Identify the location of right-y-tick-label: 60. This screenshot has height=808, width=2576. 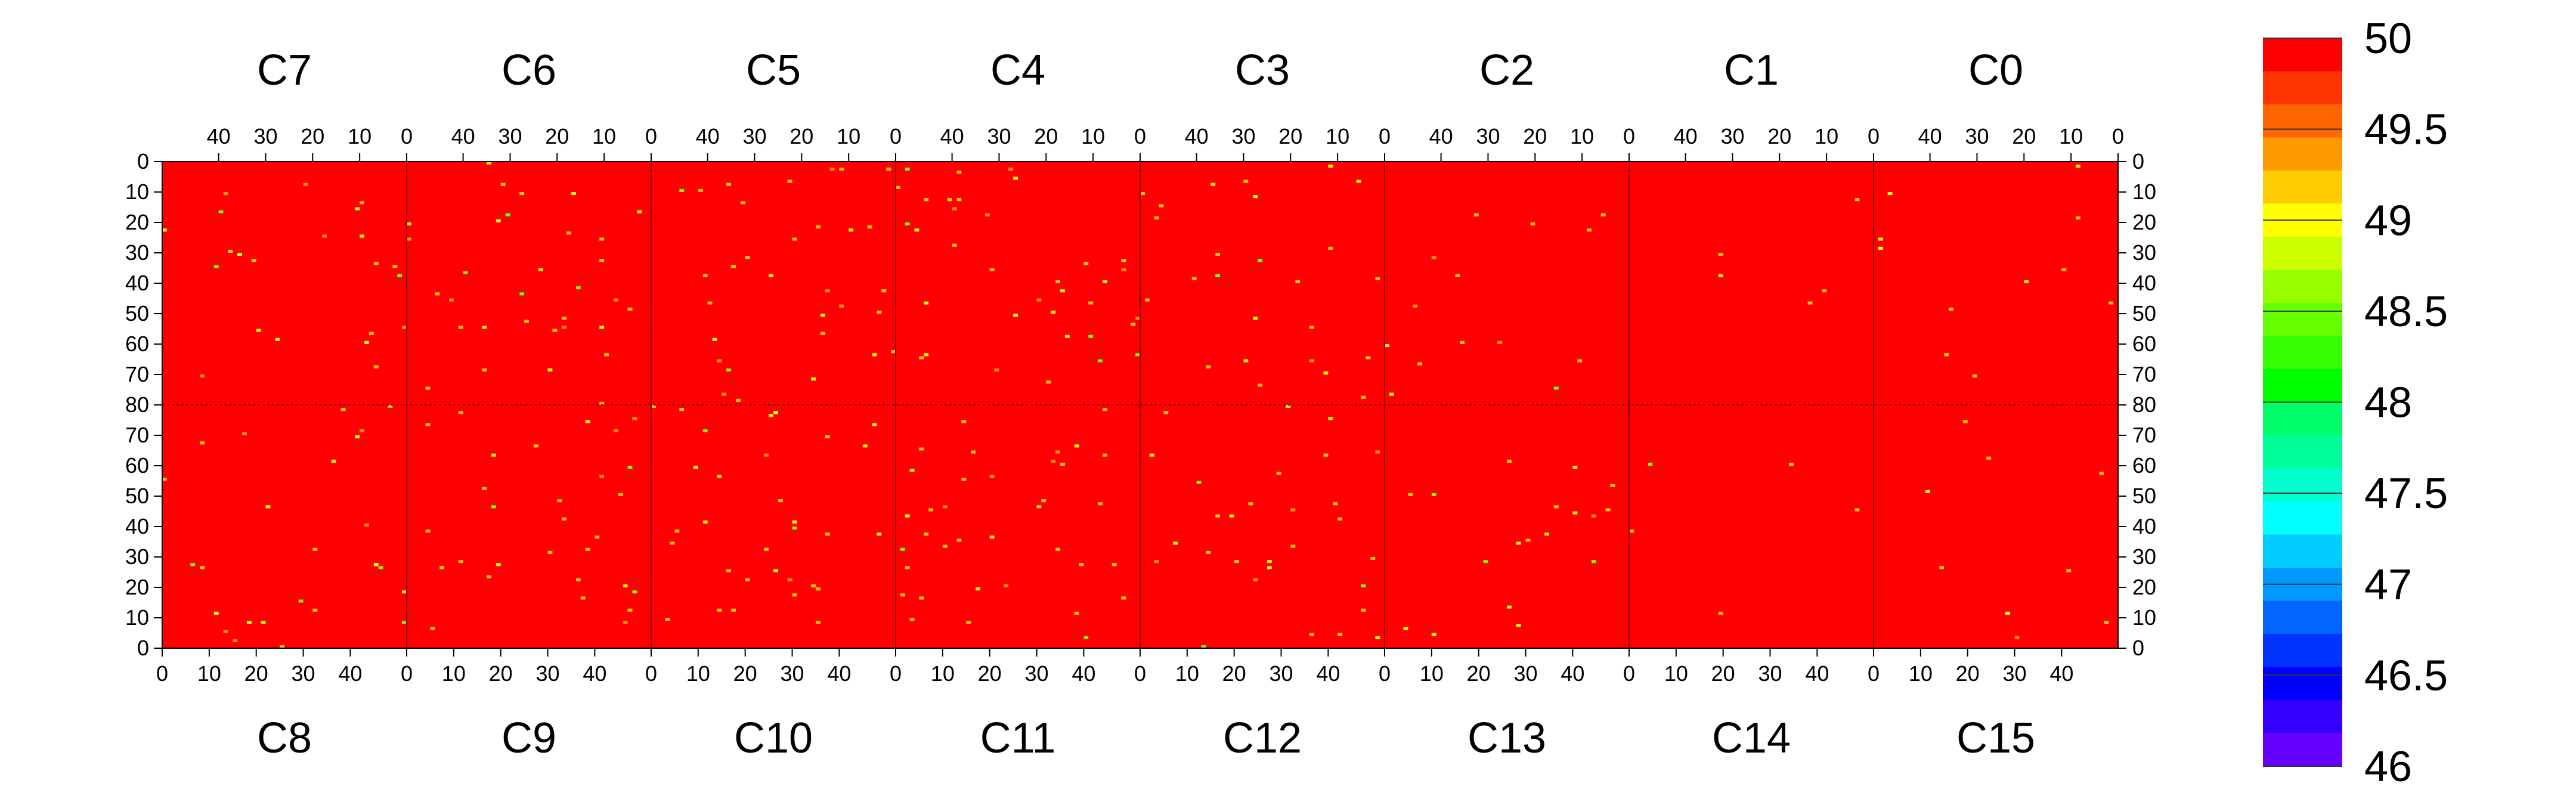
(2144, 466).